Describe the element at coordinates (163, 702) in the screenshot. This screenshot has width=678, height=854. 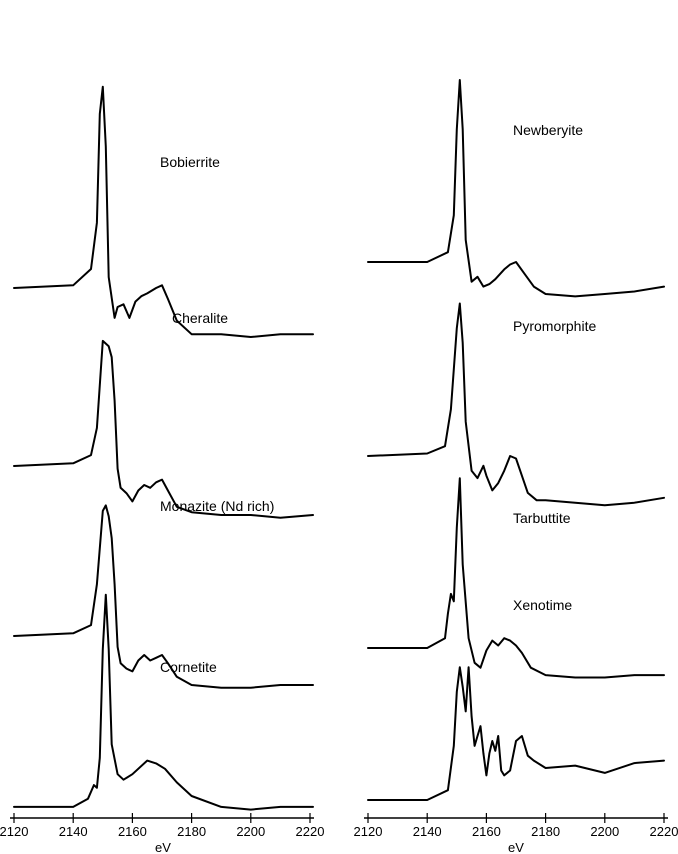
I see `left-spectrum-cornetite` at that location.